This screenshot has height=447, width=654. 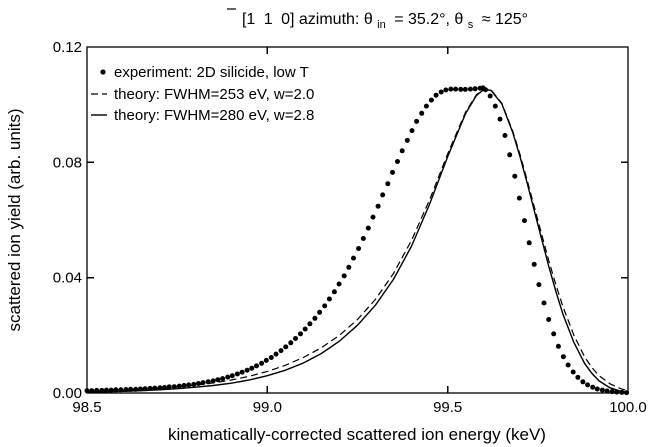 What do you see at coordinates (67, 47) in the screenshot?
I see `y-tick-label: 0.12` at bounding box center [67, 47].